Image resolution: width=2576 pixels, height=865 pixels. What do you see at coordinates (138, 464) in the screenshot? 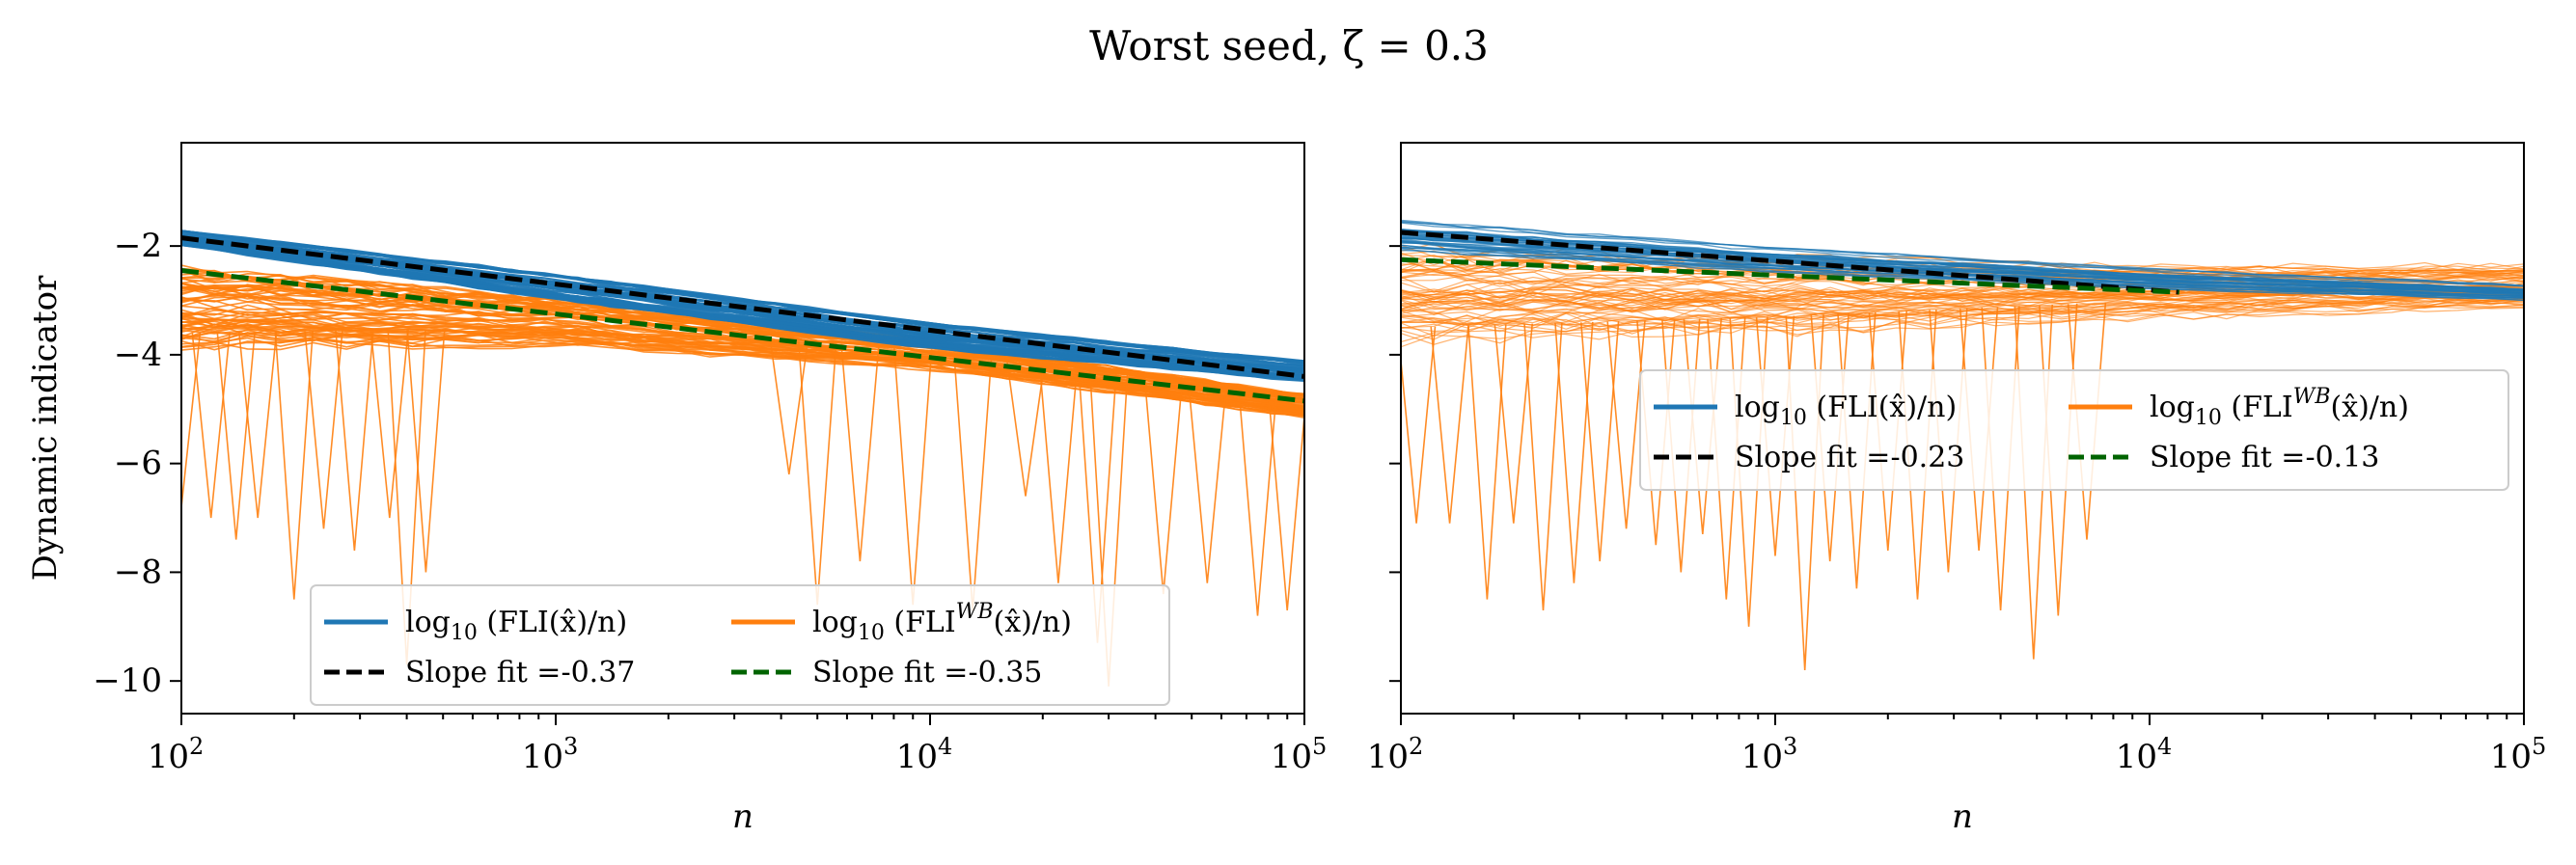
I see `y-tick-label: −6` at bounding box center [138, 464].